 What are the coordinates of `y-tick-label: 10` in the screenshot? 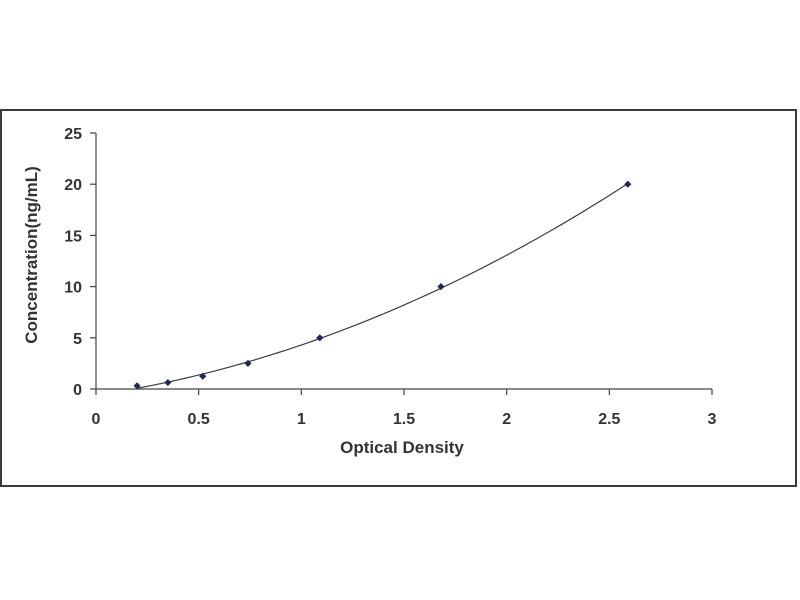 It's located at (73, 288).